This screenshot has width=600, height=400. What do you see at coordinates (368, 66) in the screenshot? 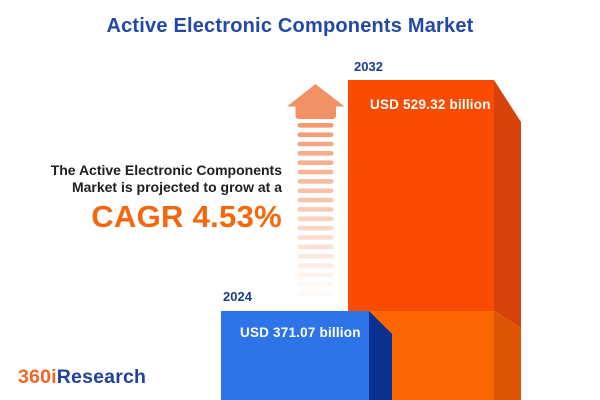
I see `year-label-2032: 2032` at bounding box center [368, 66].